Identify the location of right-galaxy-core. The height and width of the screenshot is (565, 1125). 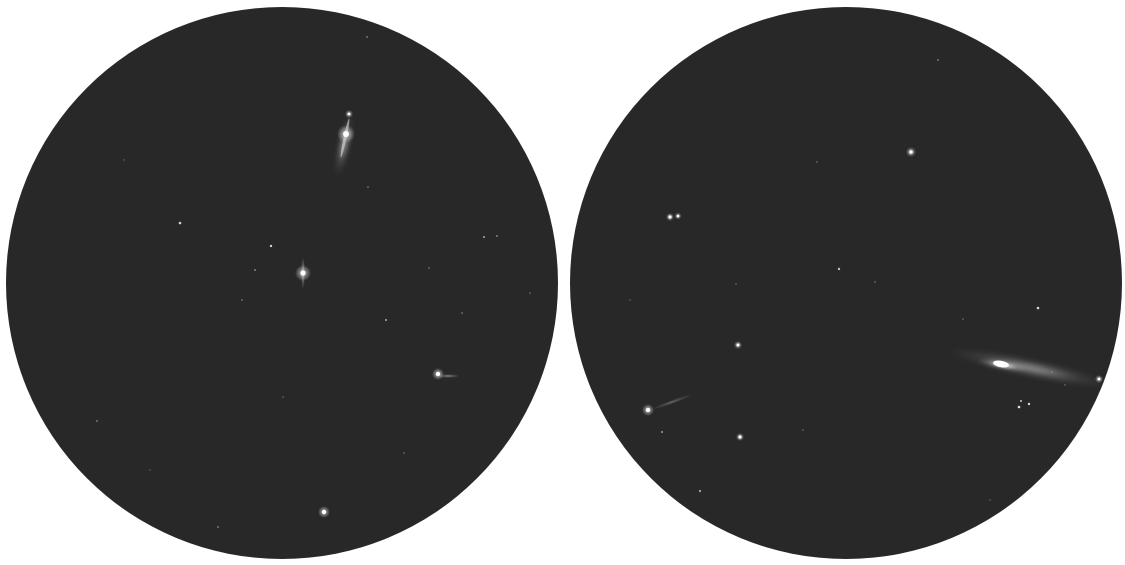
(1001, 364).